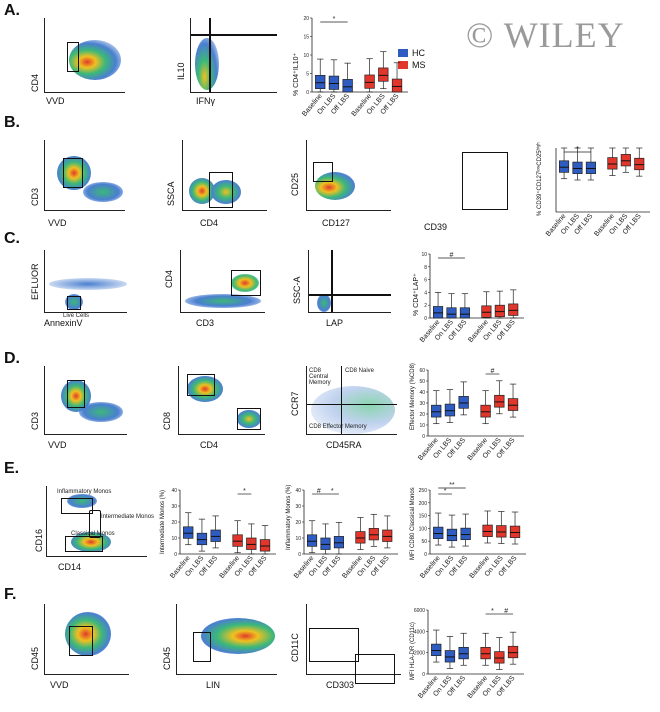 The image size is (660, 712). I want to click on flow-plot-b4, so click(472, 175).